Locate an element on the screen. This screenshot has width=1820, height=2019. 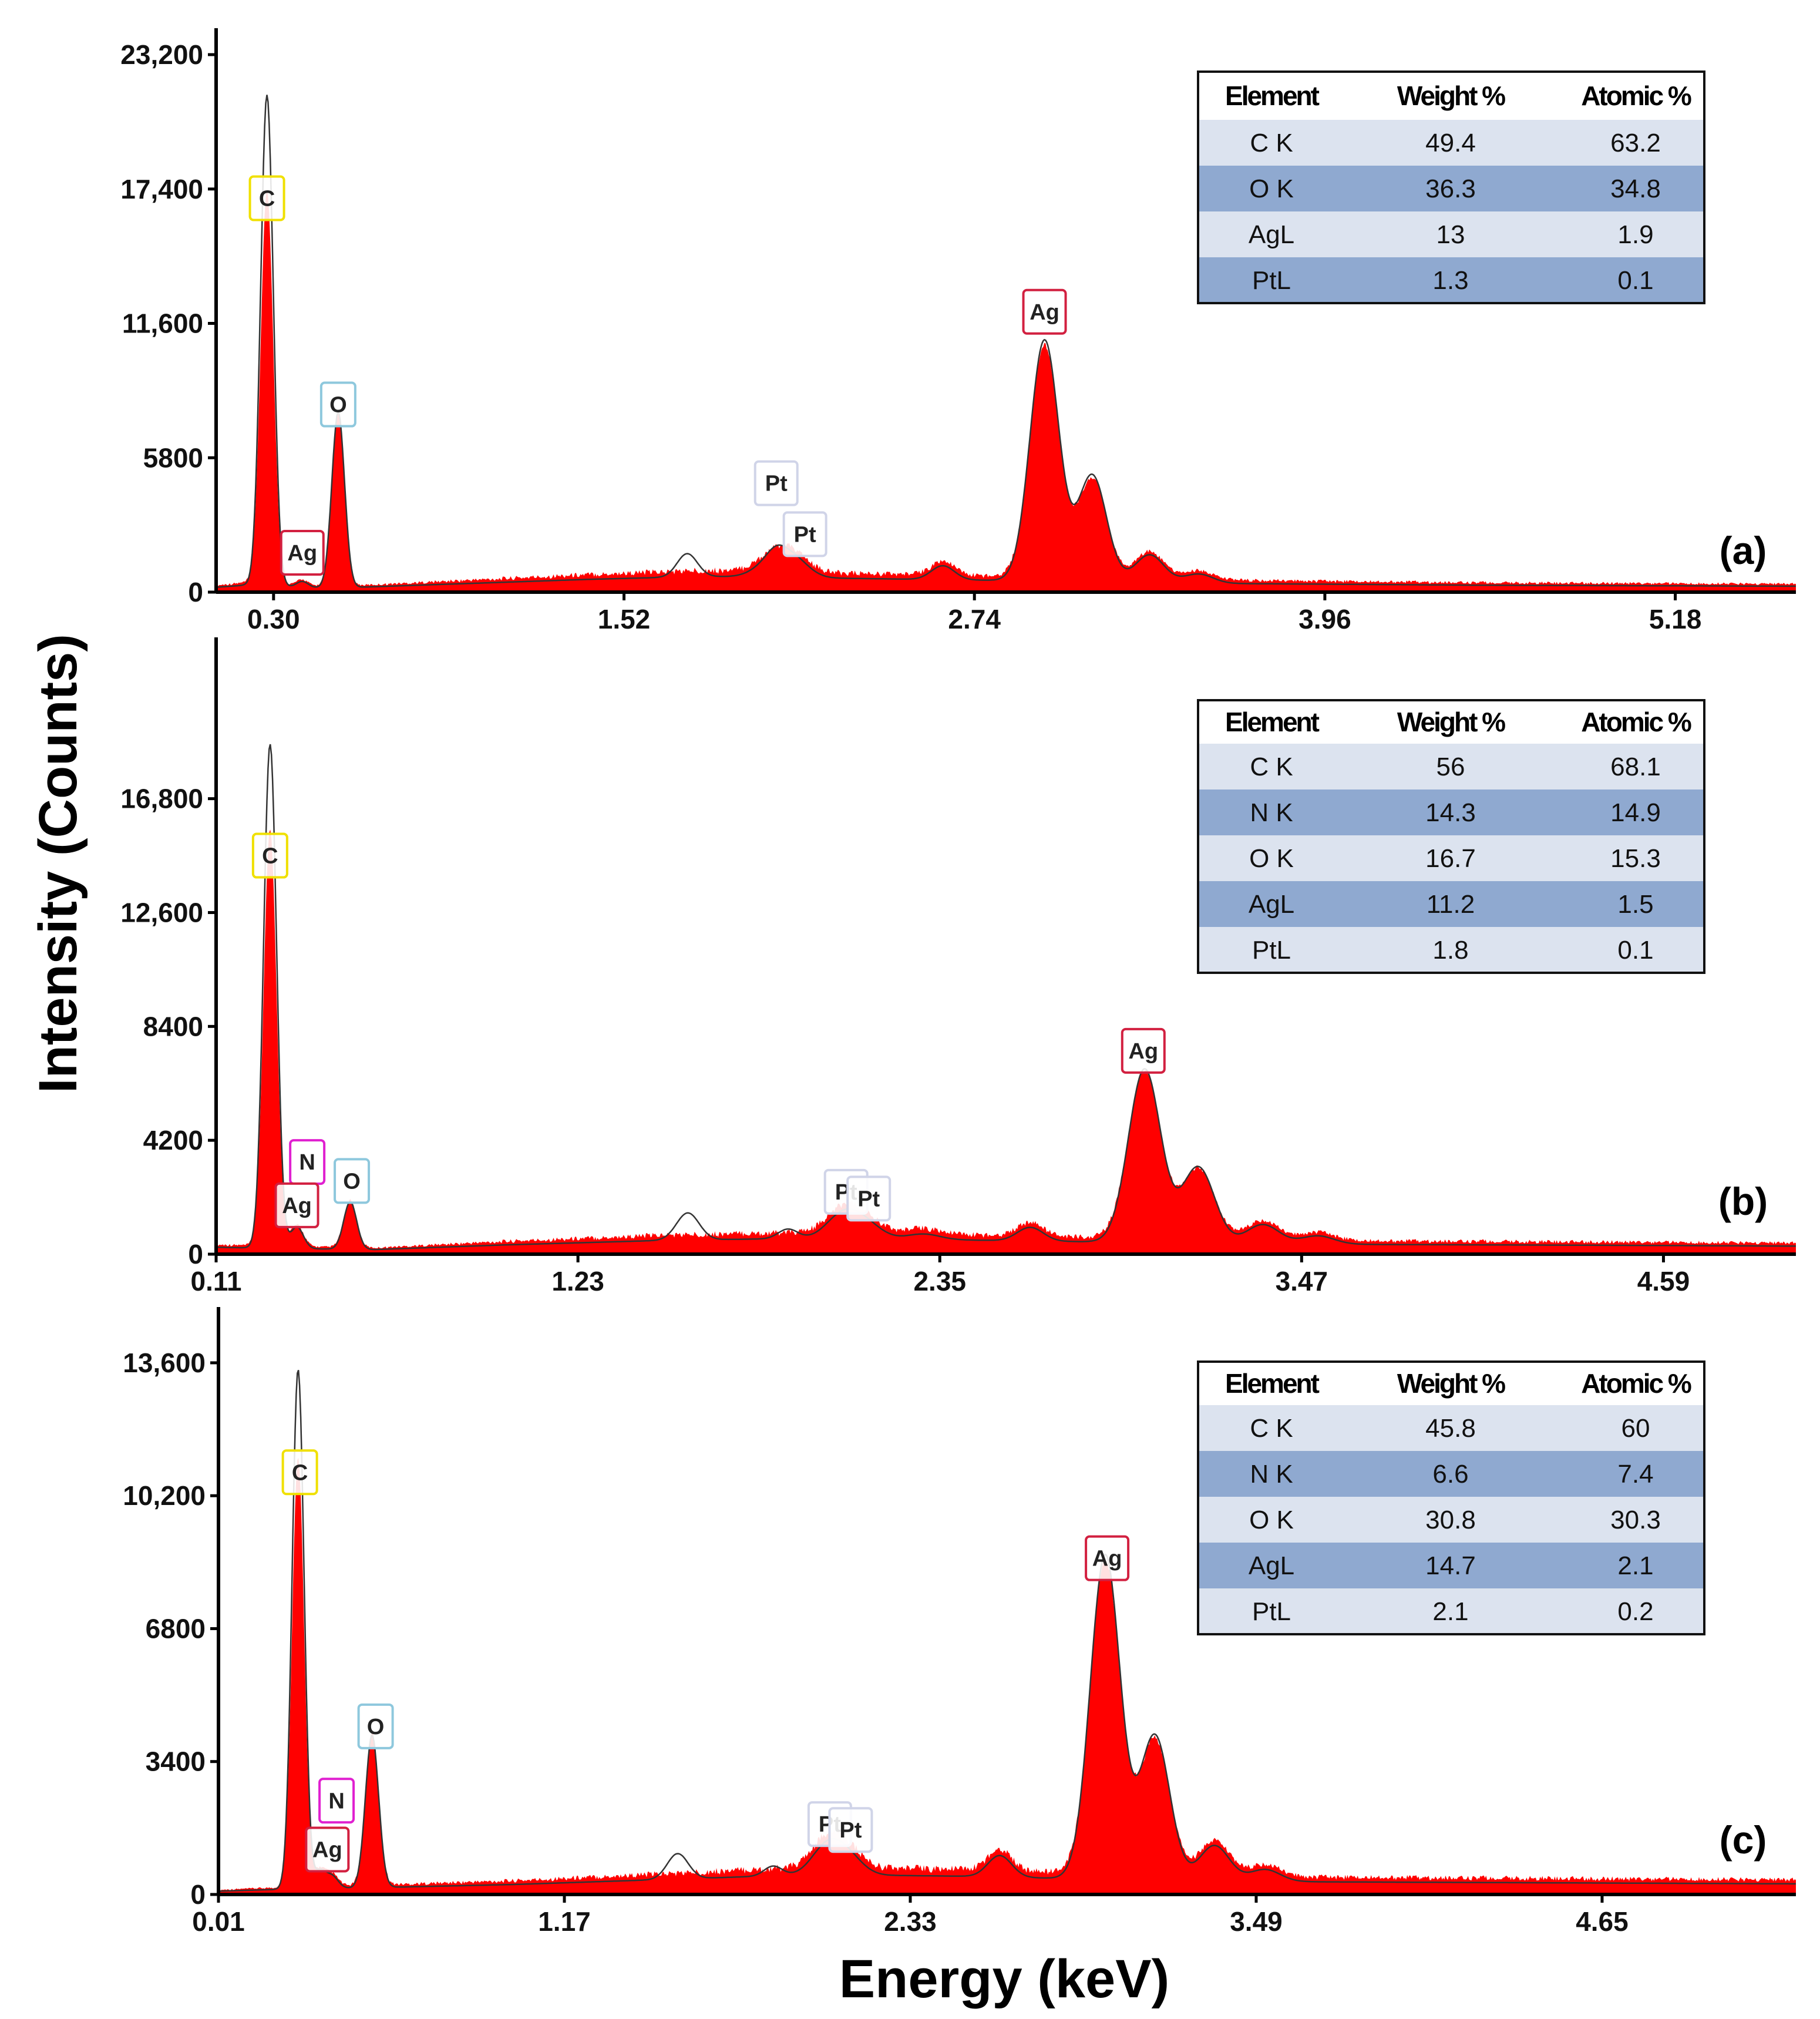
table-cell: 11.2 is located at coordinates (1451, 904).